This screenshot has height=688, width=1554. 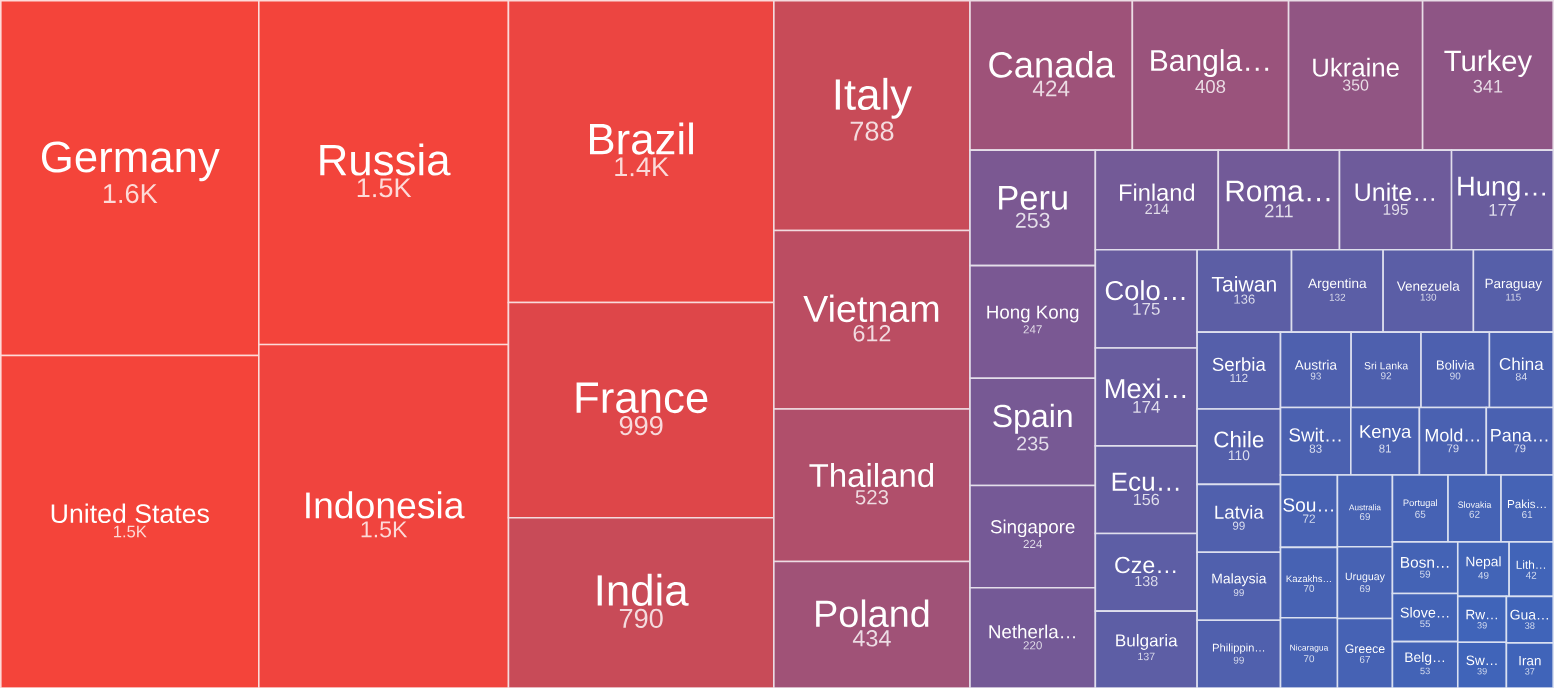 What do you see at coordinates (130, 193) in the screenshot?
I see `data-label: 1.6K` at bounding box center [130, 193].